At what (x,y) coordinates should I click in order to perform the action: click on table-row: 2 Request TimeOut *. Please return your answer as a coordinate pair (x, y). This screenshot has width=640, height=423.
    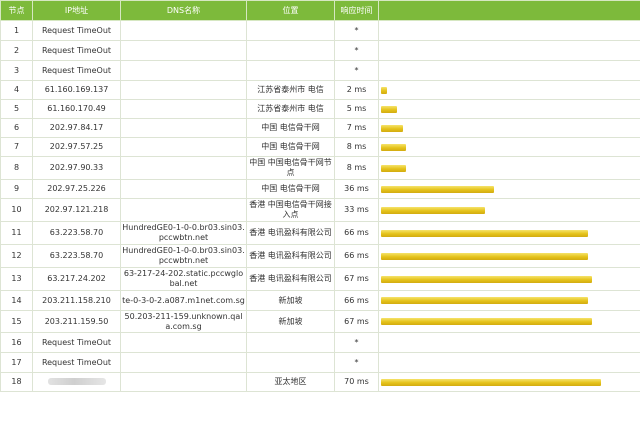
    Looking at the image, I should click on (320, 50).